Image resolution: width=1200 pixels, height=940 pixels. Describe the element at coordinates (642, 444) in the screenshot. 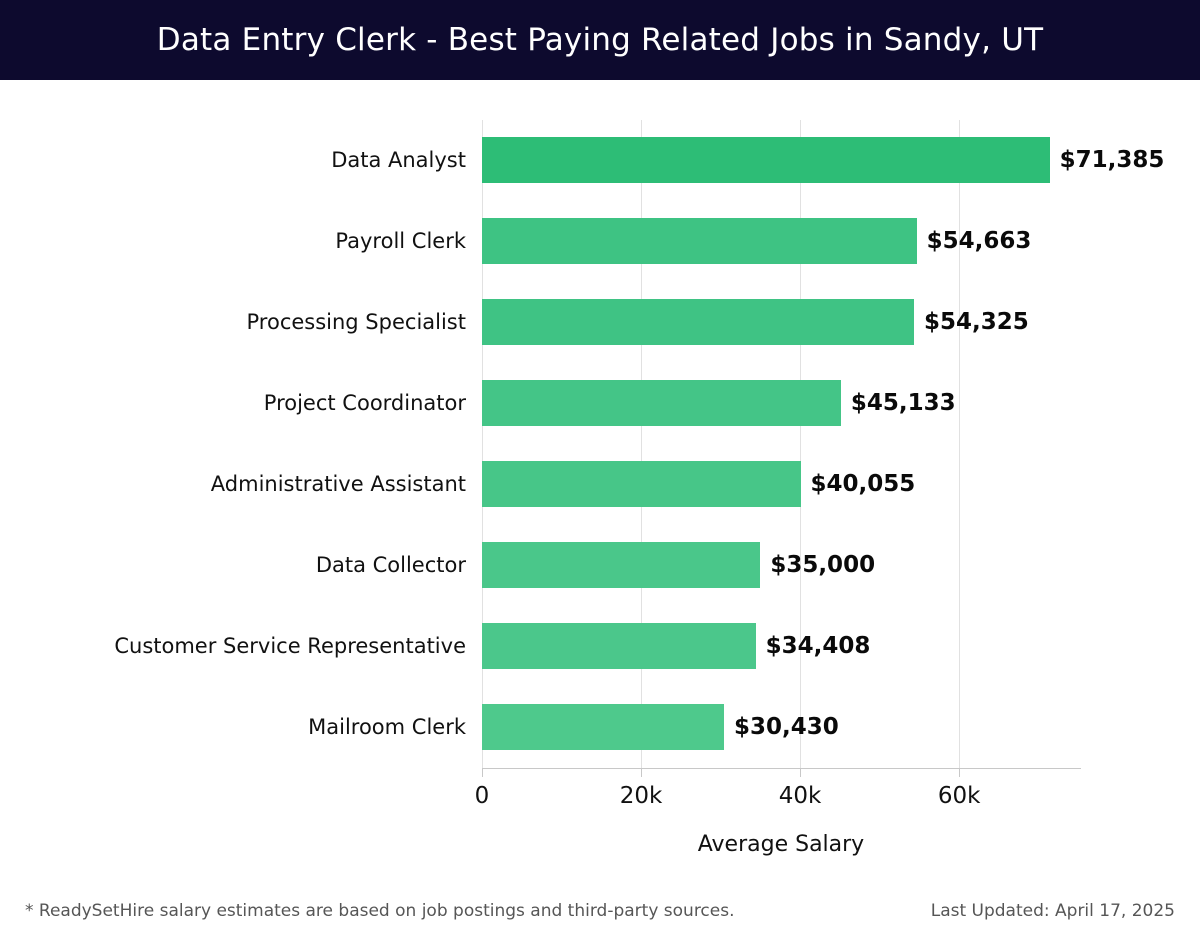

I see `gridline-20k` at that location.